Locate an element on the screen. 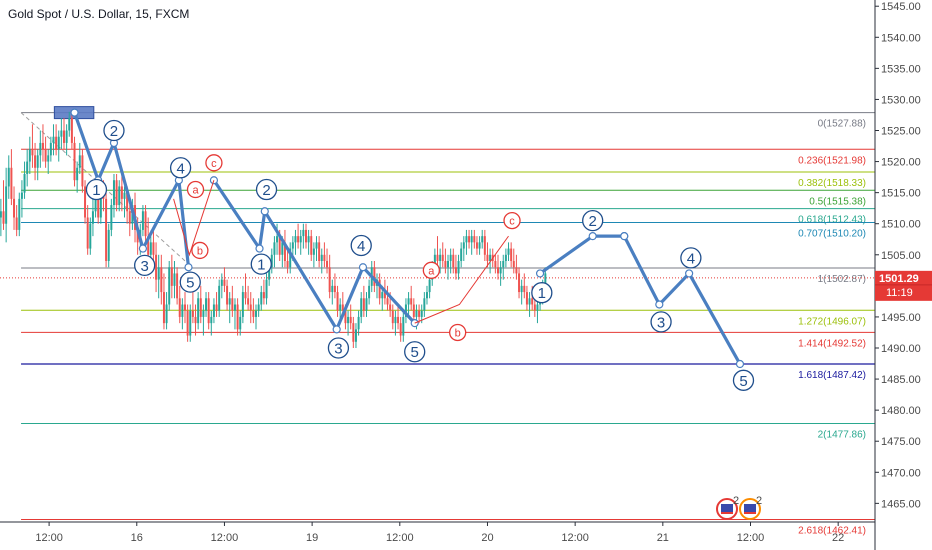  chart-title: Gold Spot / U.S. Dollar, 15, FXCM is located at coordinates (99, 14).